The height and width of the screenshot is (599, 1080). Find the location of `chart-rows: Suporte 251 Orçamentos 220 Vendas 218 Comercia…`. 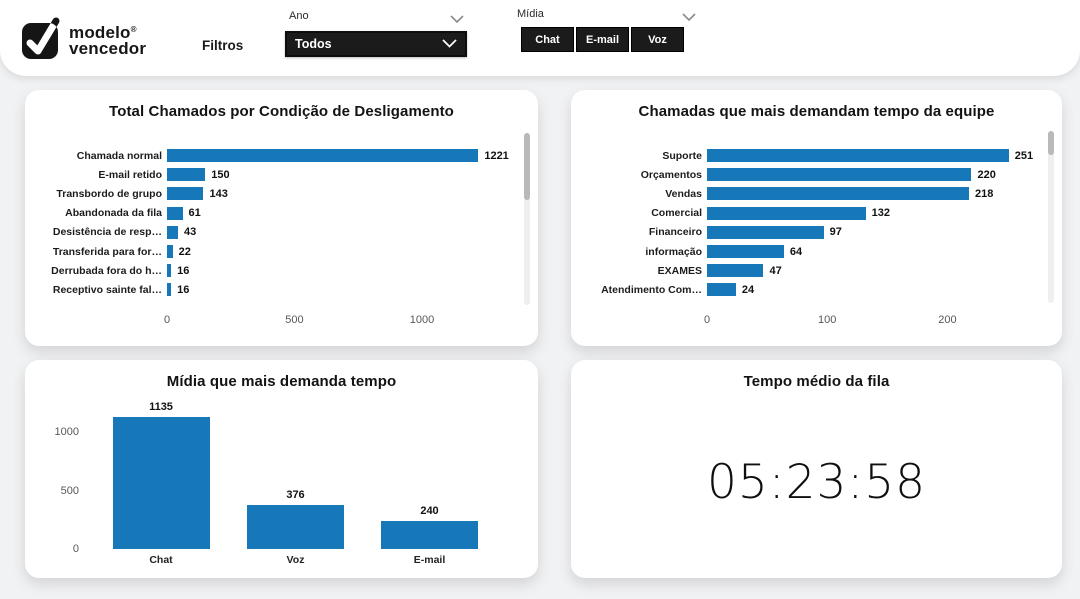

chart-rows: Suporte 251 Orçamentos 220 Vendas 218 Comercia… is located at coordinates (806, 223).